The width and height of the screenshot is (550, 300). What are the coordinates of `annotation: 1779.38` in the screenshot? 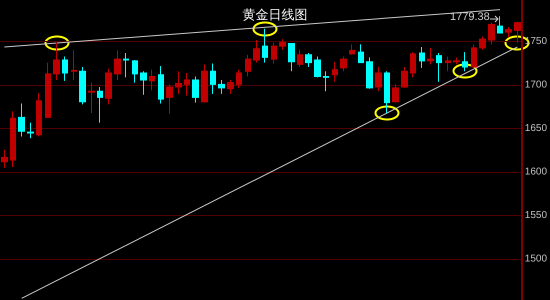 It's located at (470, 17).